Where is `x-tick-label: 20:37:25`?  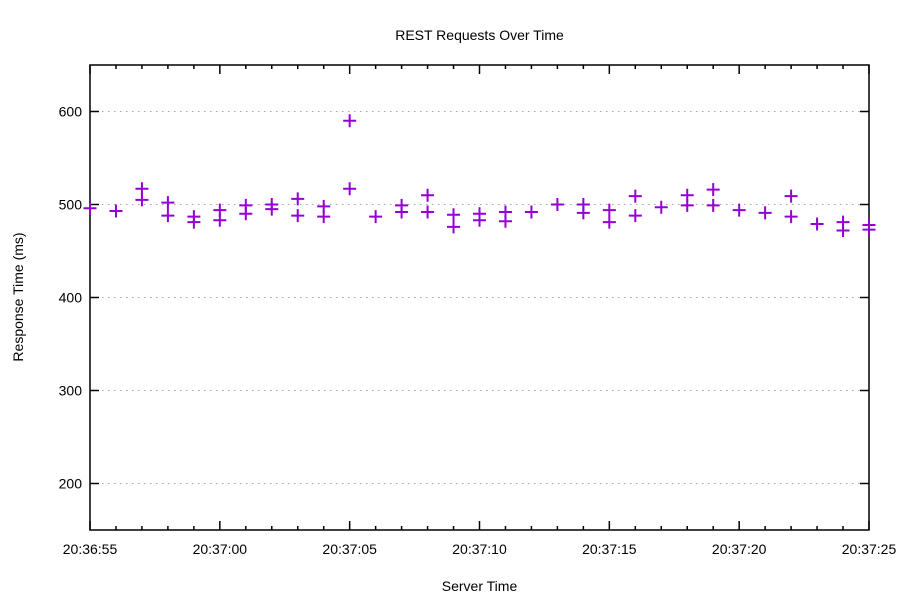 x-tick-label: 20:37:25 is located at coordinates (869, 549).